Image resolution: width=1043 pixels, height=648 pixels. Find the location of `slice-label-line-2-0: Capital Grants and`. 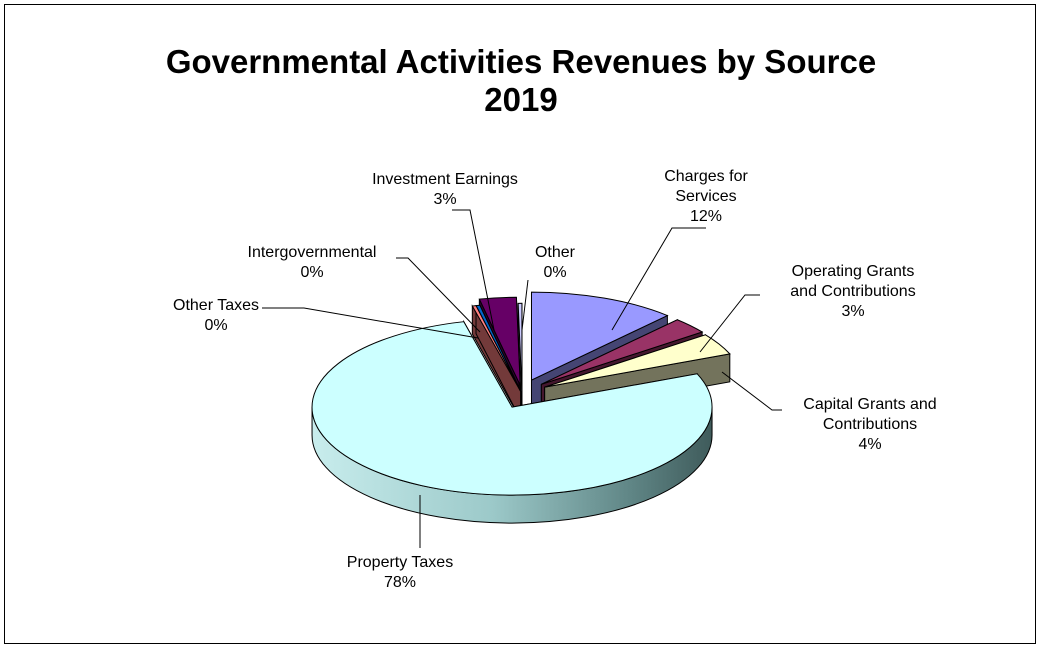

slice-label-line-2-0: Capital Grants and is located at coordinates (869, 404).